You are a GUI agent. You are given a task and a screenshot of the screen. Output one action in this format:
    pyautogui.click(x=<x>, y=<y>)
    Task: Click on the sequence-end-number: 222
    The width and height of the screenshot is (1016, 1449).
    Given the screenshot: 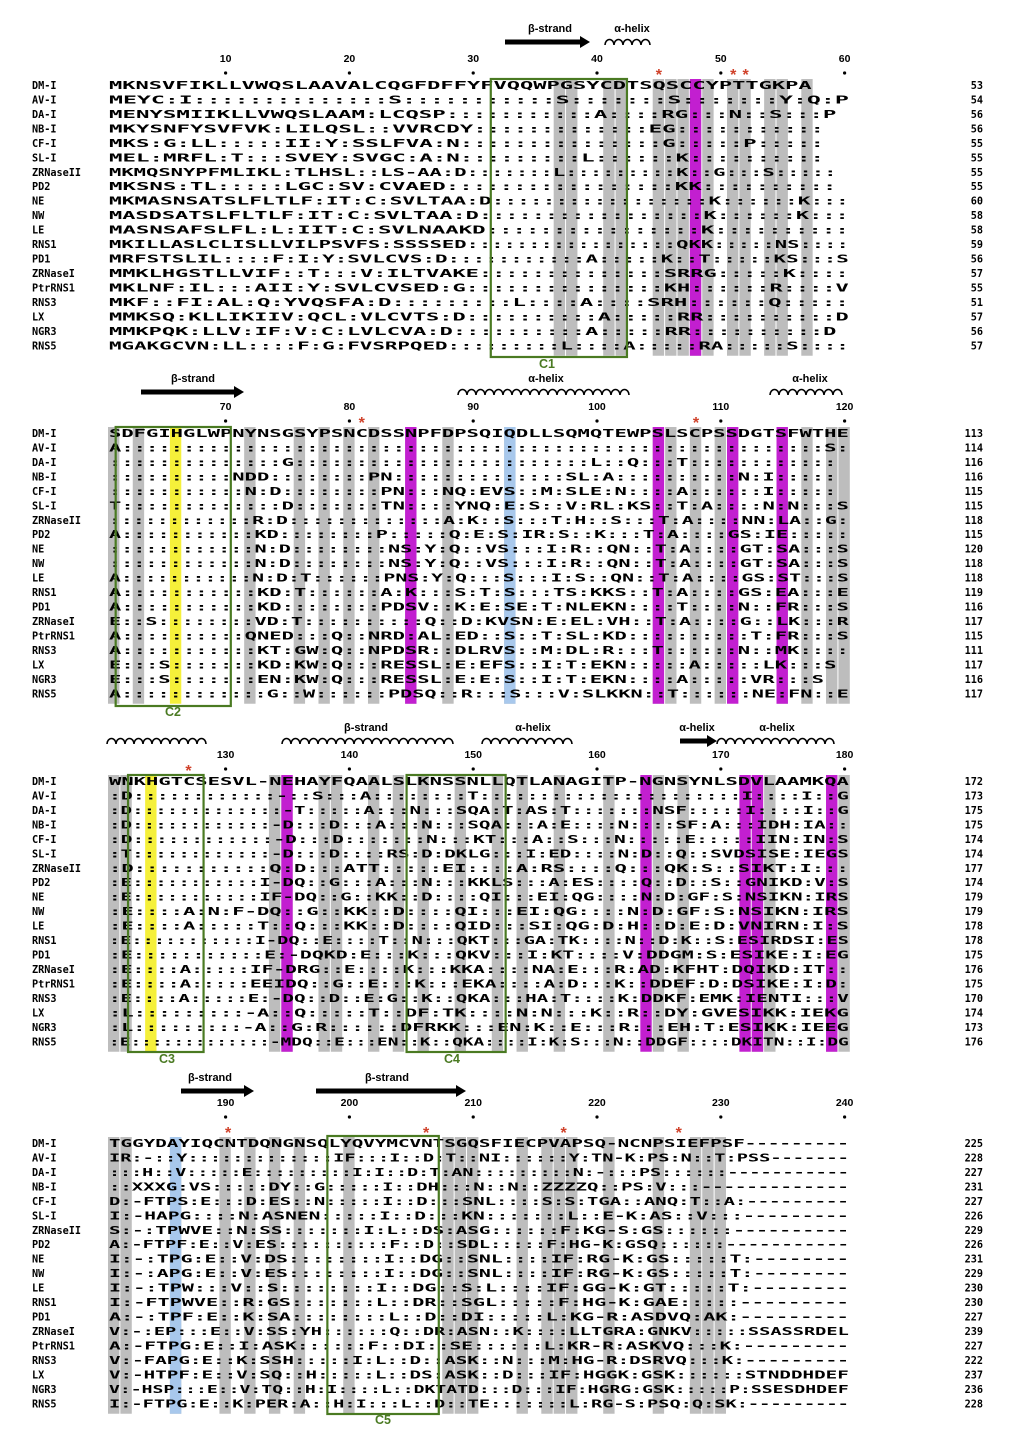 What is the action you would take?
    pyautogui.click(x=974, y=1361)
    